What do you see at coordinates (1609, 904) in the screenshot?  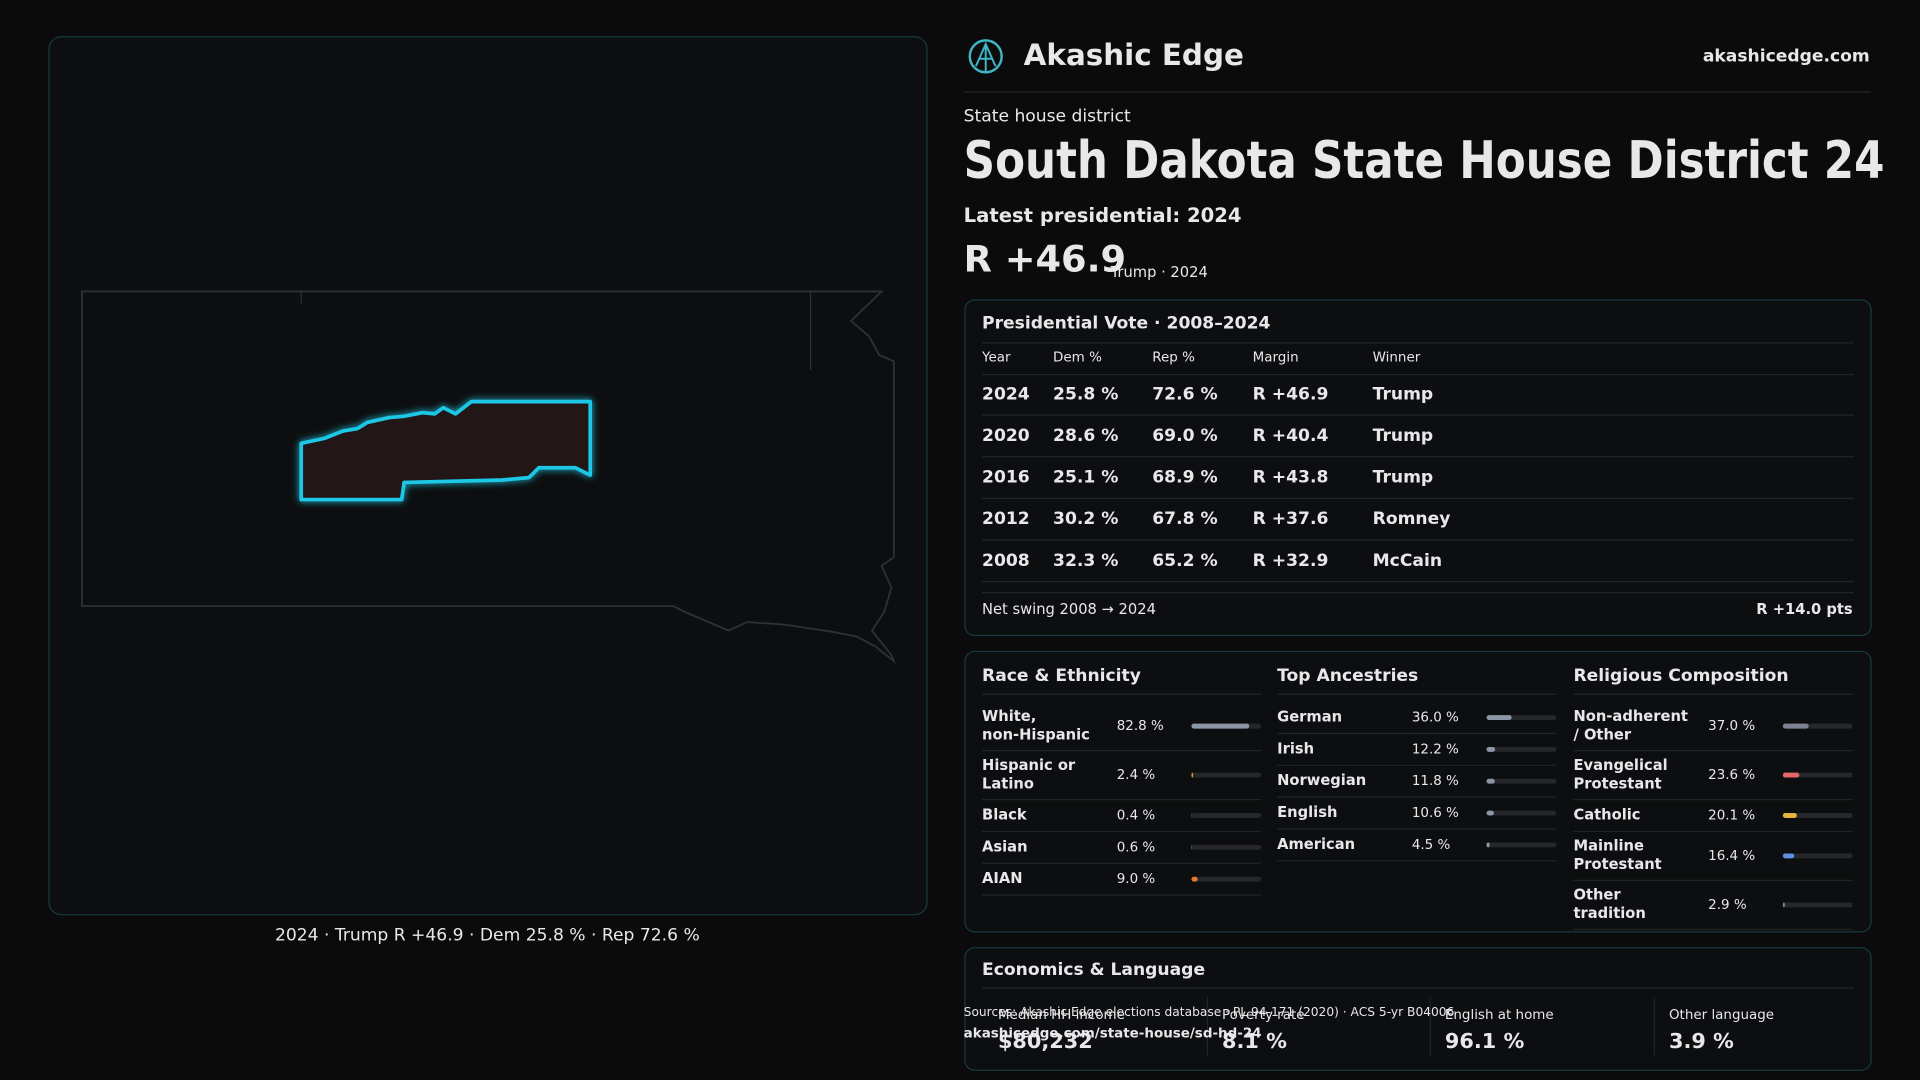 I see `category-label: Other tradition` at bounding box center [1609, 904].